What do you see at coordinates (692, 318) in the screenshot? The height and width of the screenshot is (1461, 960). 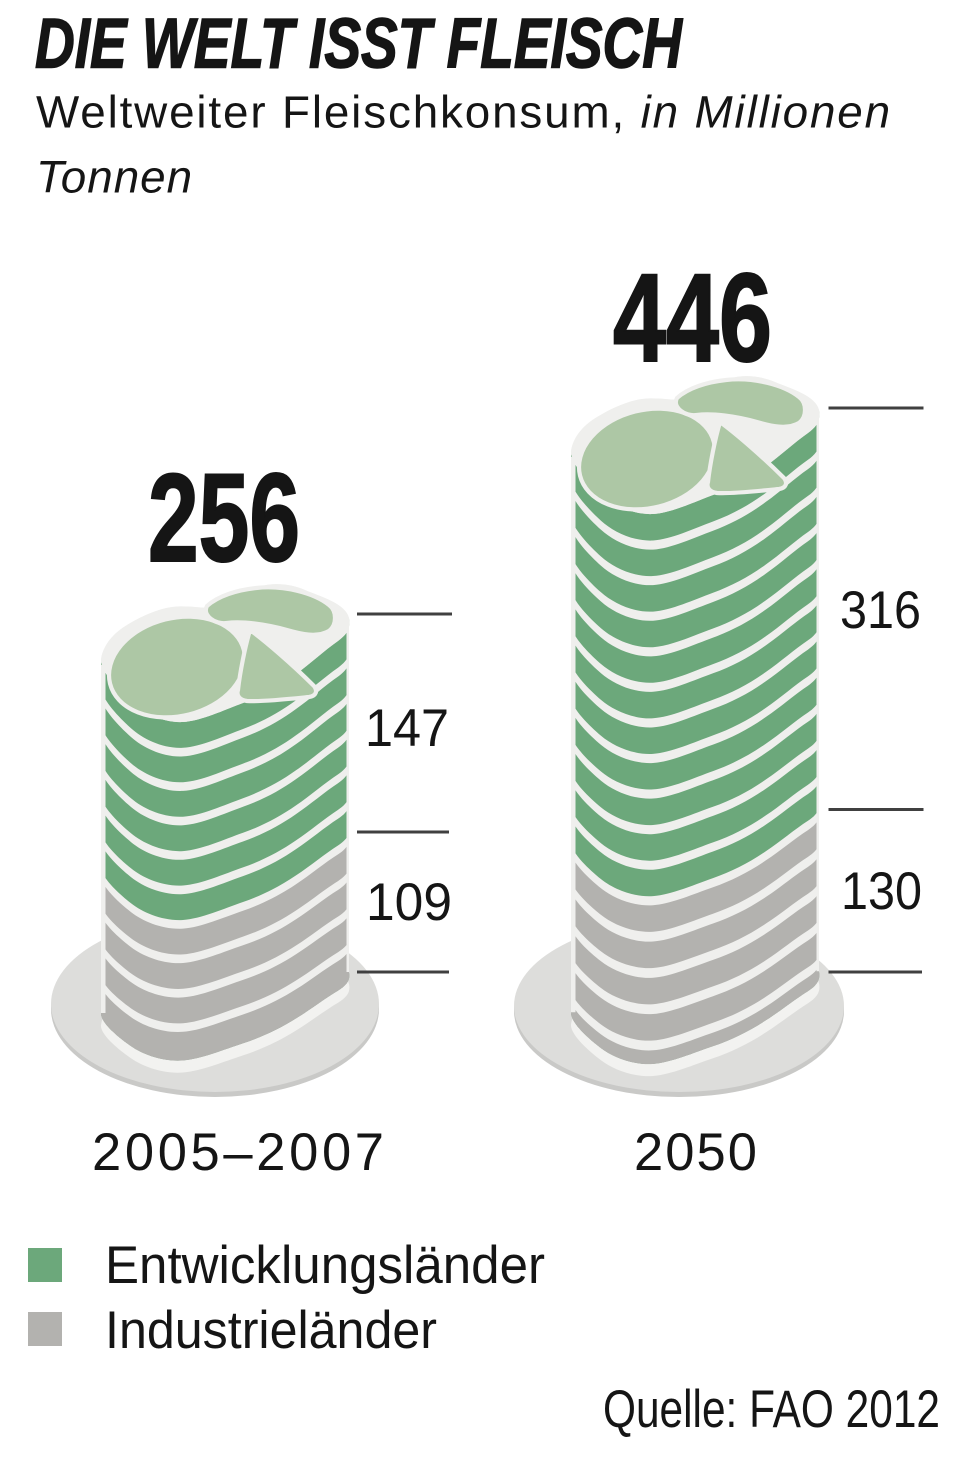 I see `svg-text: 446` at bounding box center [692, 318].